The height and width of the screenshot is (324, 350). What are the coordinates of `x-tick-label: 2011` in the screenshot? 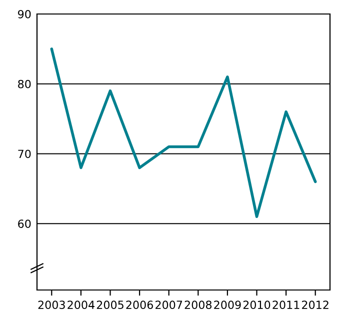 It's located at (286, 305).